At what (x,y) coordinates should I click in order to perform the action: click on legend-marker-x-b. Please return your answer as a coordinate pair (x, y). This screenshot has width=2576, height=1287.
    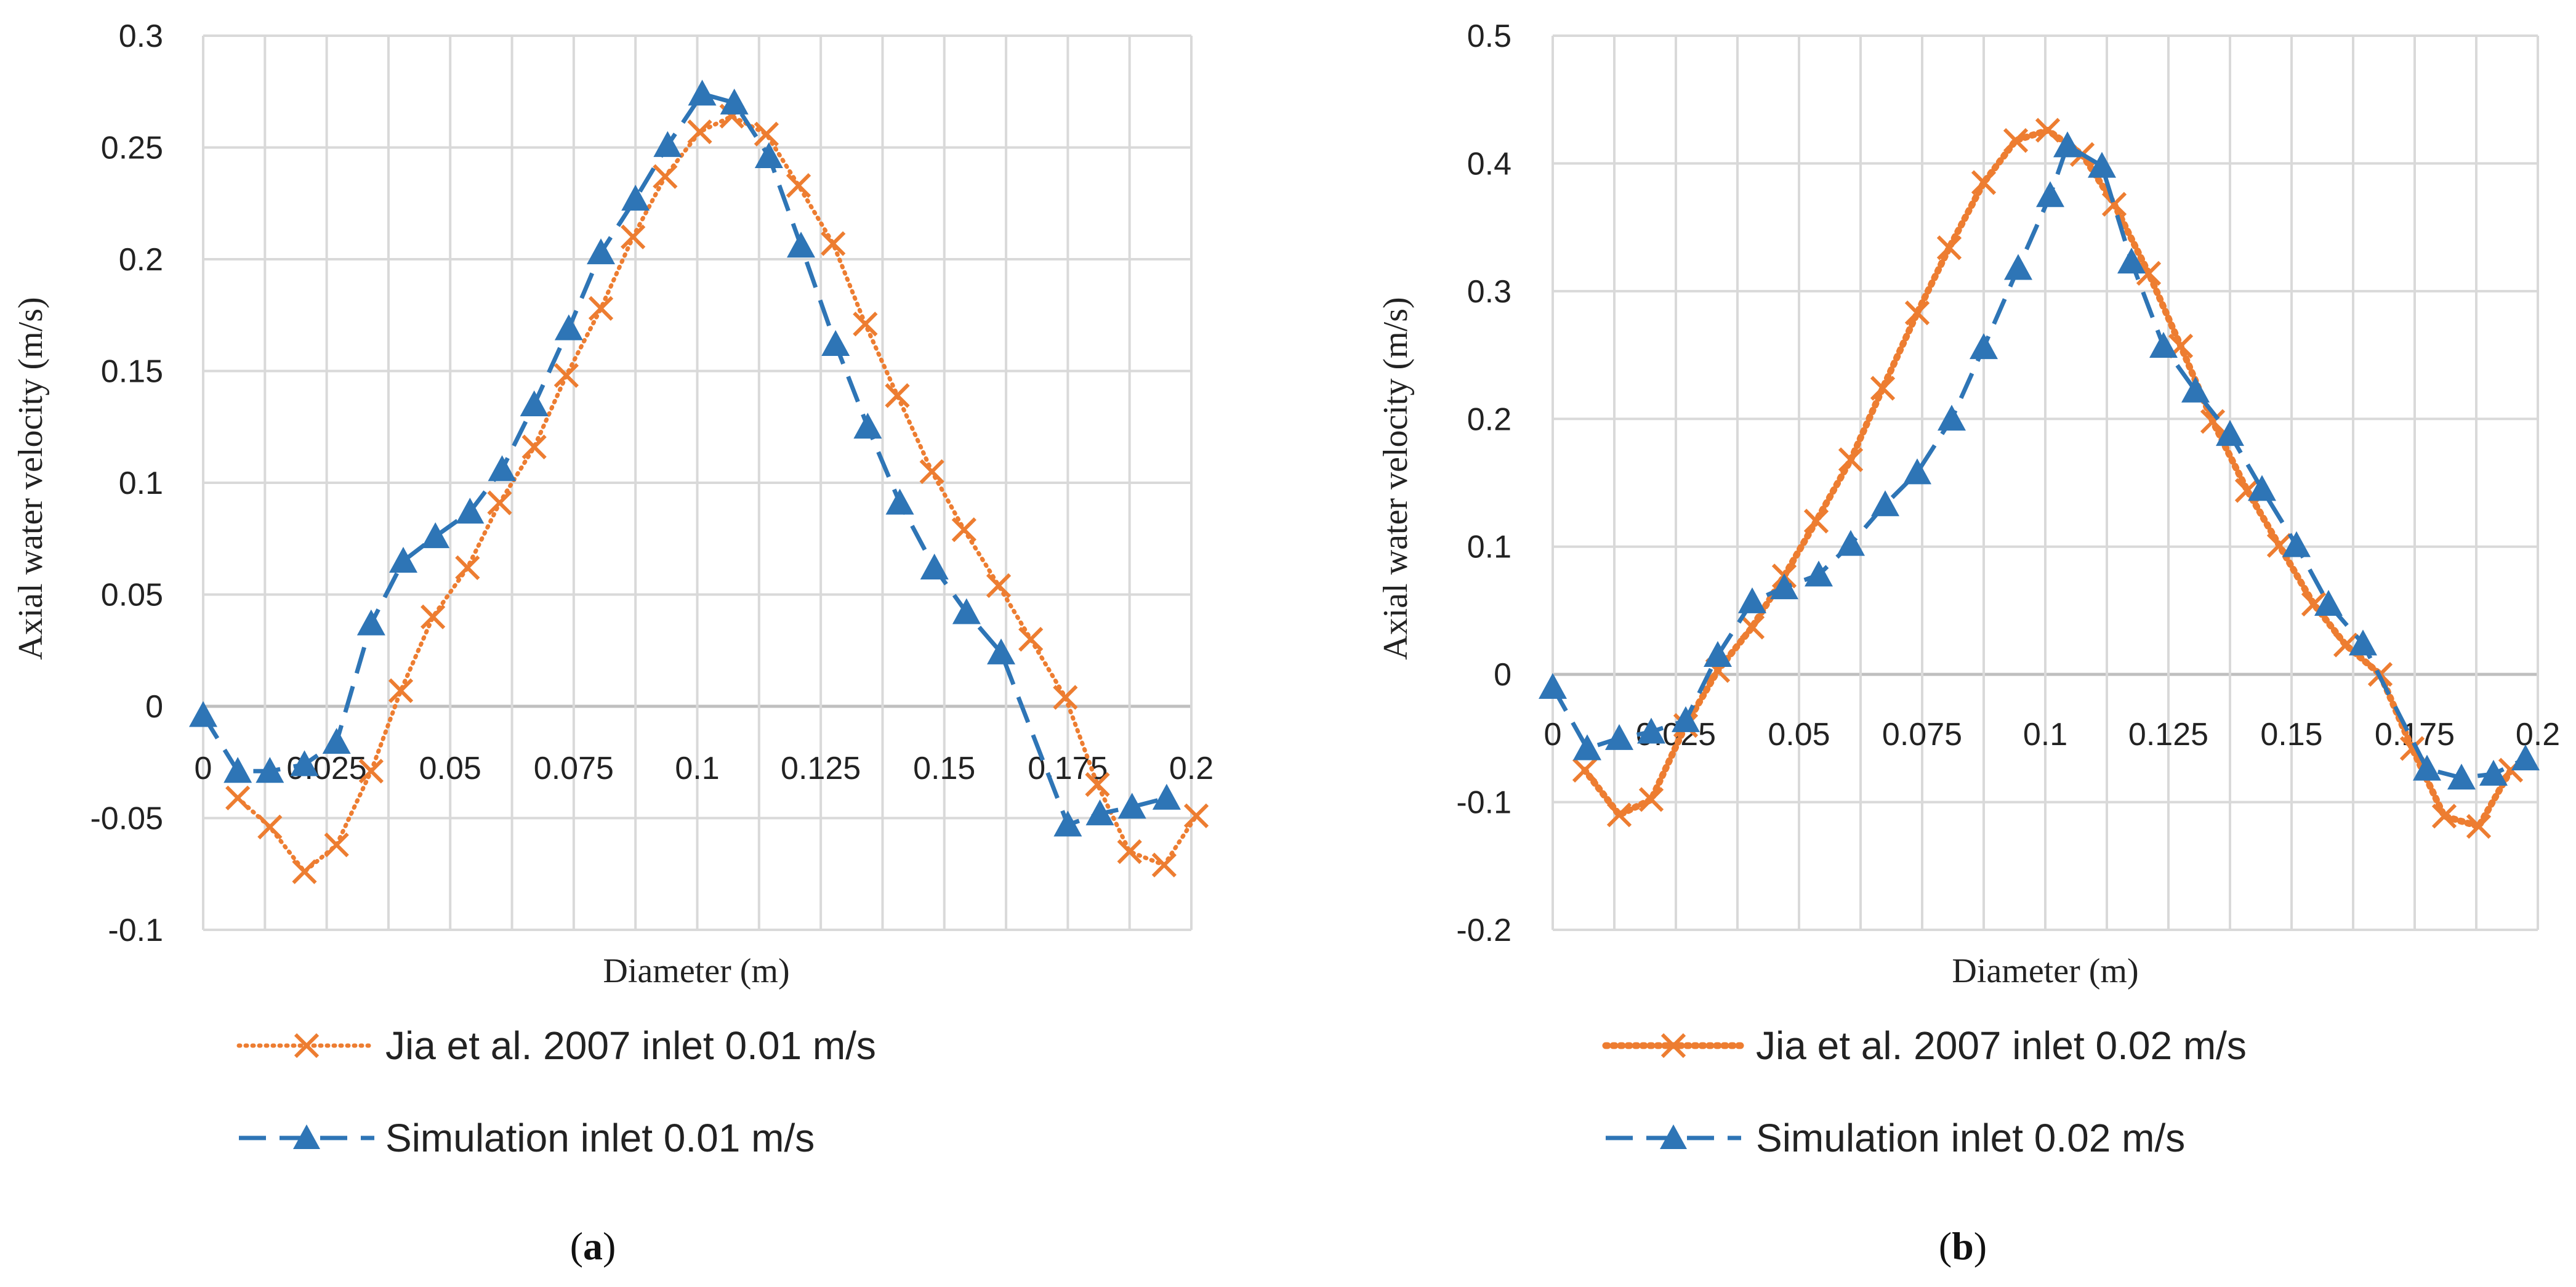
    Looking at the image, I should click on (1673, 1046).